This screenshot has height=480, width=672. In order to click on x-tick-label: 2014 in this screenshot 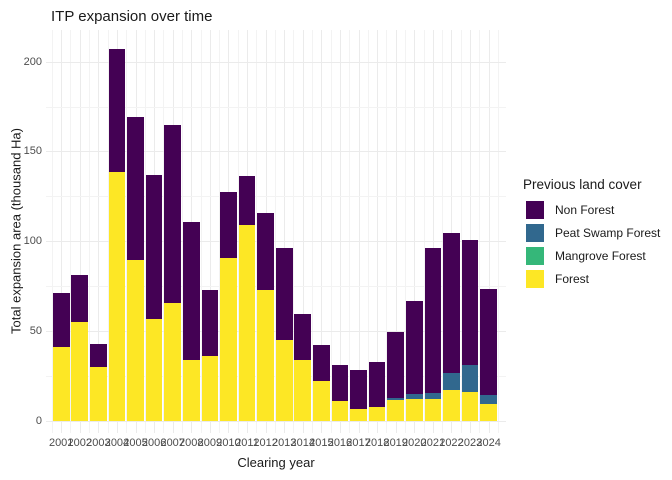, I will do `click(303, 443)`.